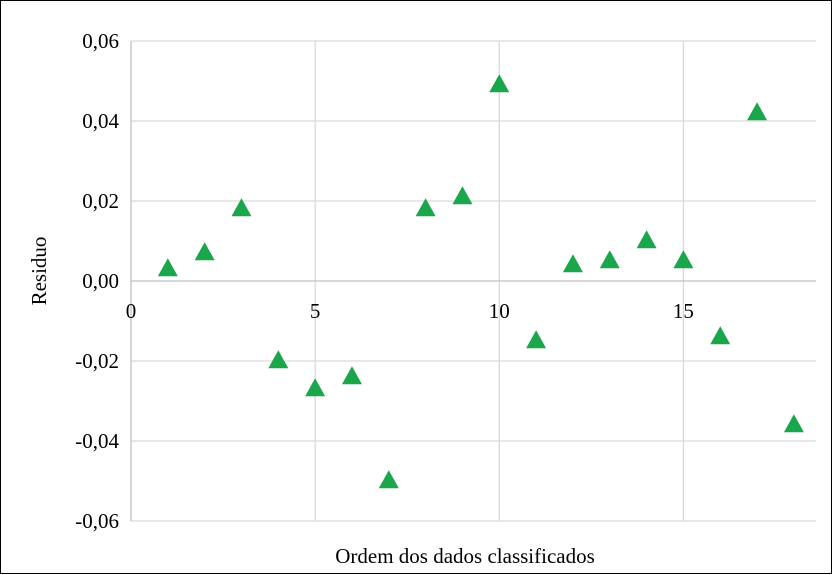 Image resolution: width=832 pixels, height=575 pixels. Describe the element at coordinates (100, 41) in the screenshot. I see `y-tick-label: 0,06` at that location.